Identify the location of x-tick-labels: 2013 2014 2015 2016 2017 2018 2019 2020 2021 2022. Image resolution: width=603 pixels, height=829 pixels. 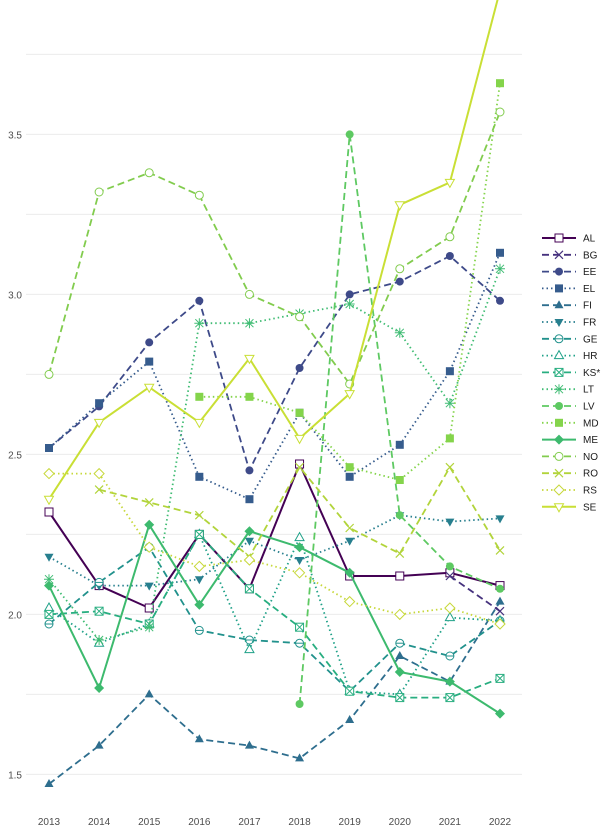
(275, 822).